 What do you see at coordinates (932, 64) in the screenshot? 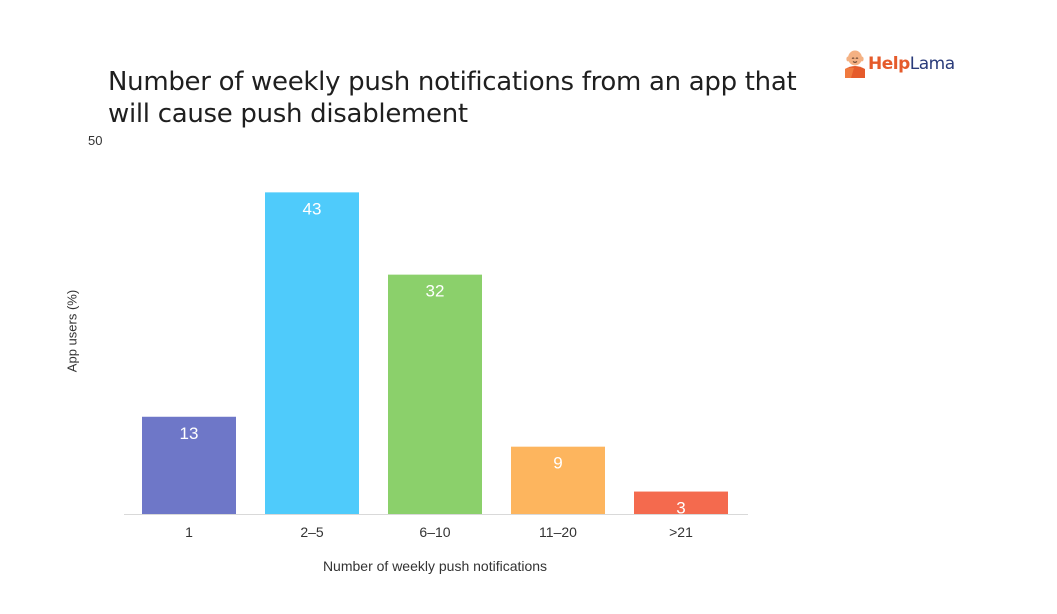
I see `logo-text-lama: Lama` at bounding box center [932, 64].